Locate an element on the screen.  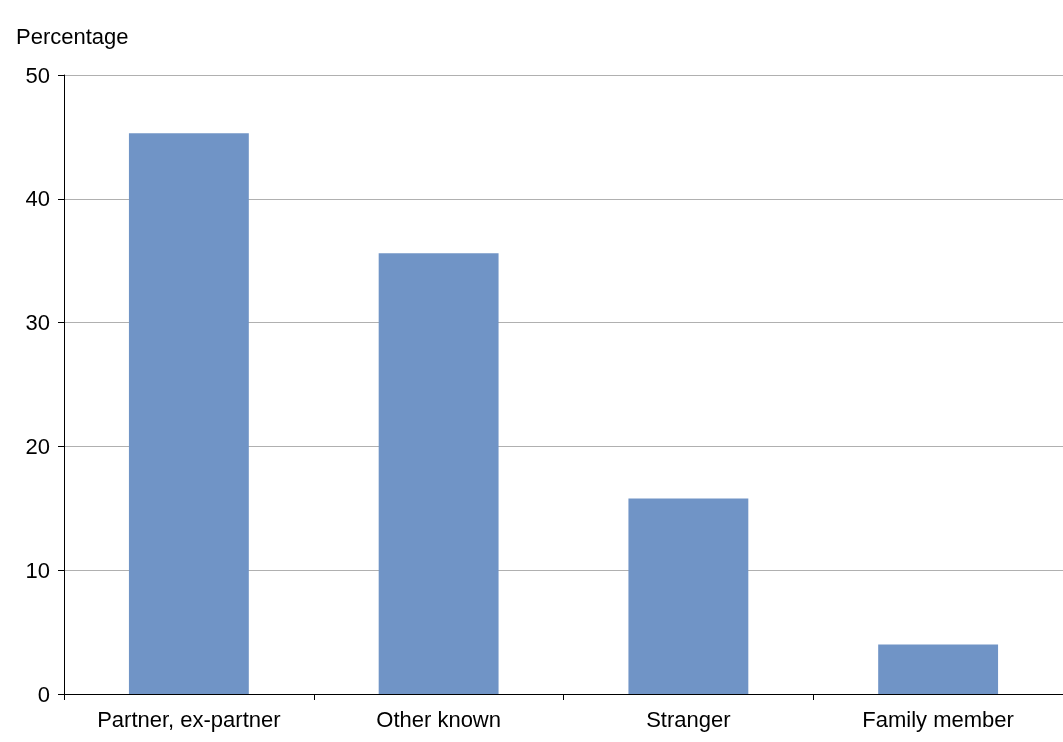
x-tick-label: Partner, ex-partner is located at coordinates (189, 719).